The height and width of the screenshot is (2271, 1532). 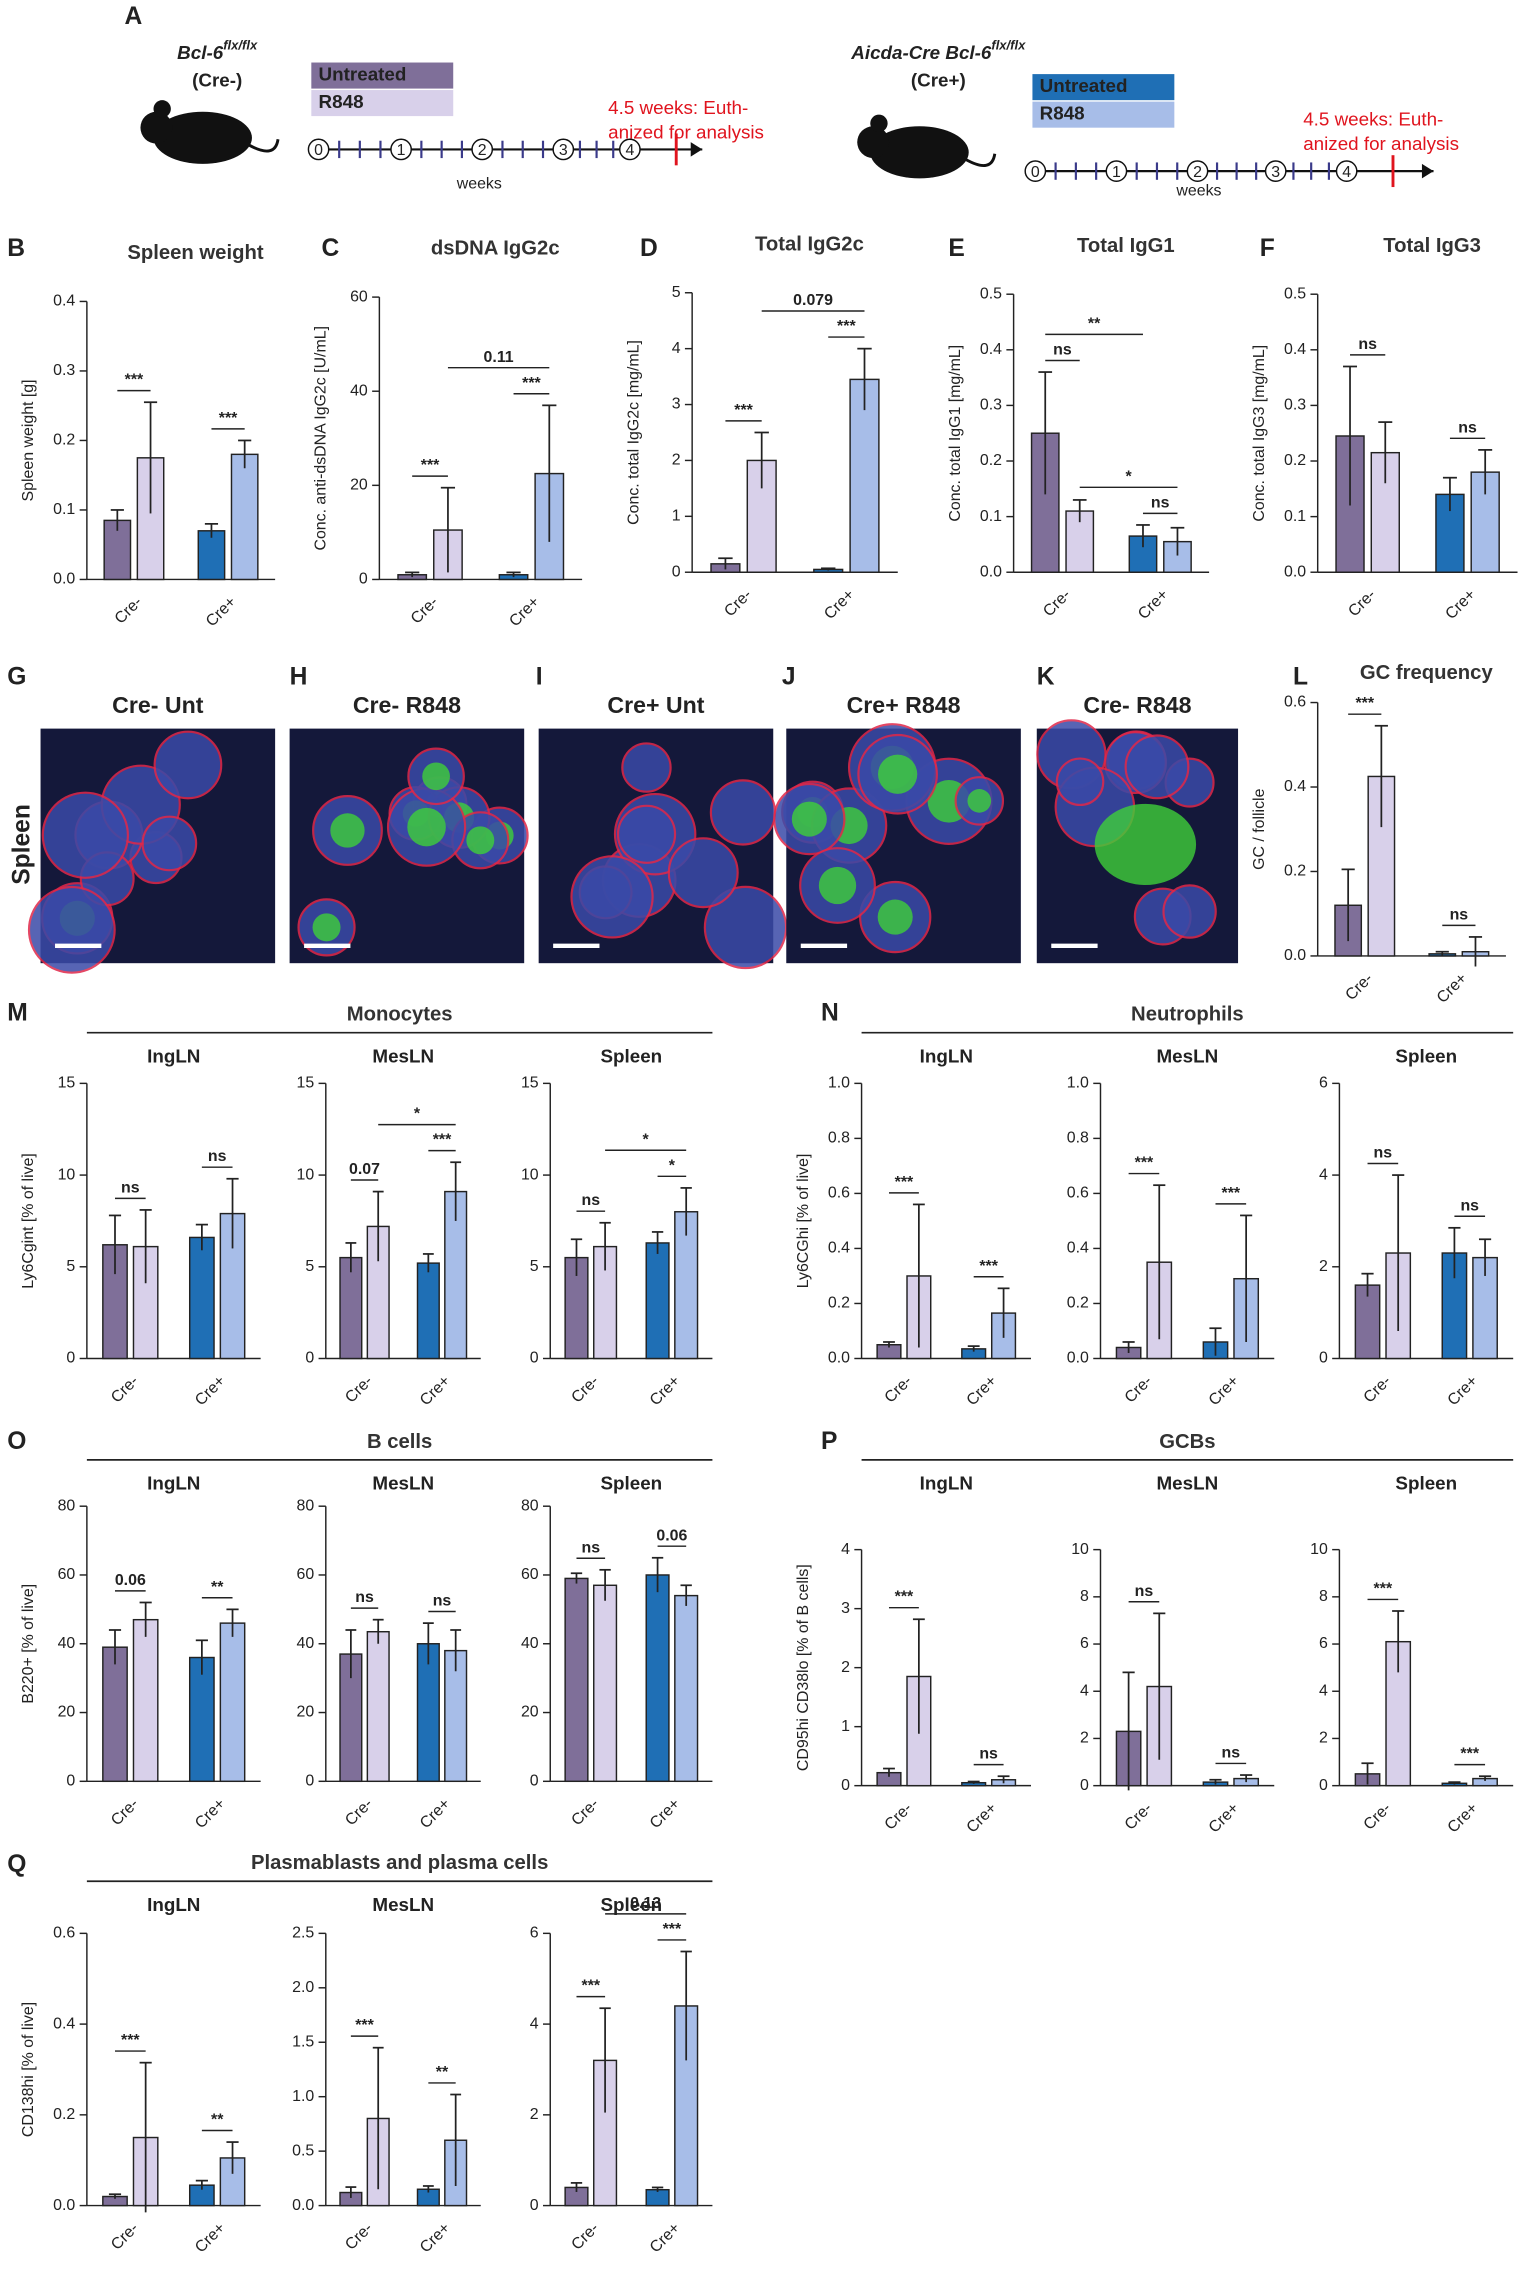 What do you see at coordinates (1275, 172) in the screenshot?
I see `timeline-label: 3` at bounding box center [1275, 172].